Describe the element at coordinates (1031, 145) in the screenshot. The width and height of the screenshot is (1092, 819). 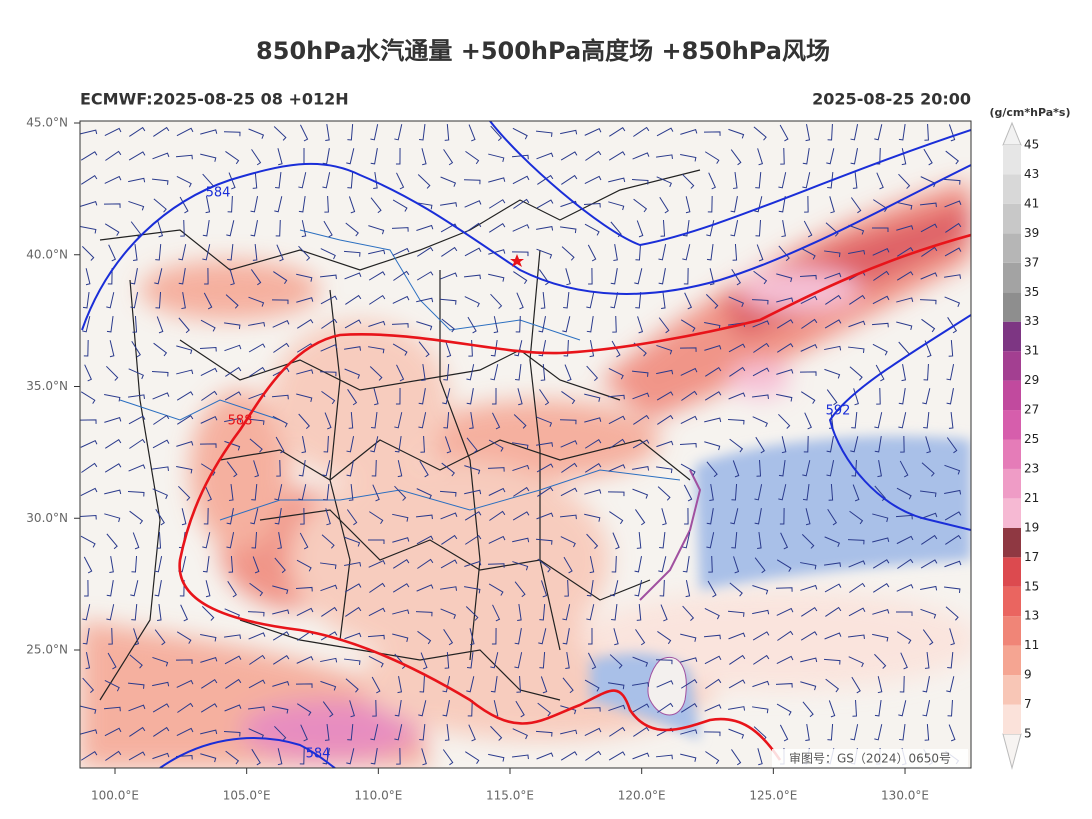
I see `colorbar-label: 45` at that location.